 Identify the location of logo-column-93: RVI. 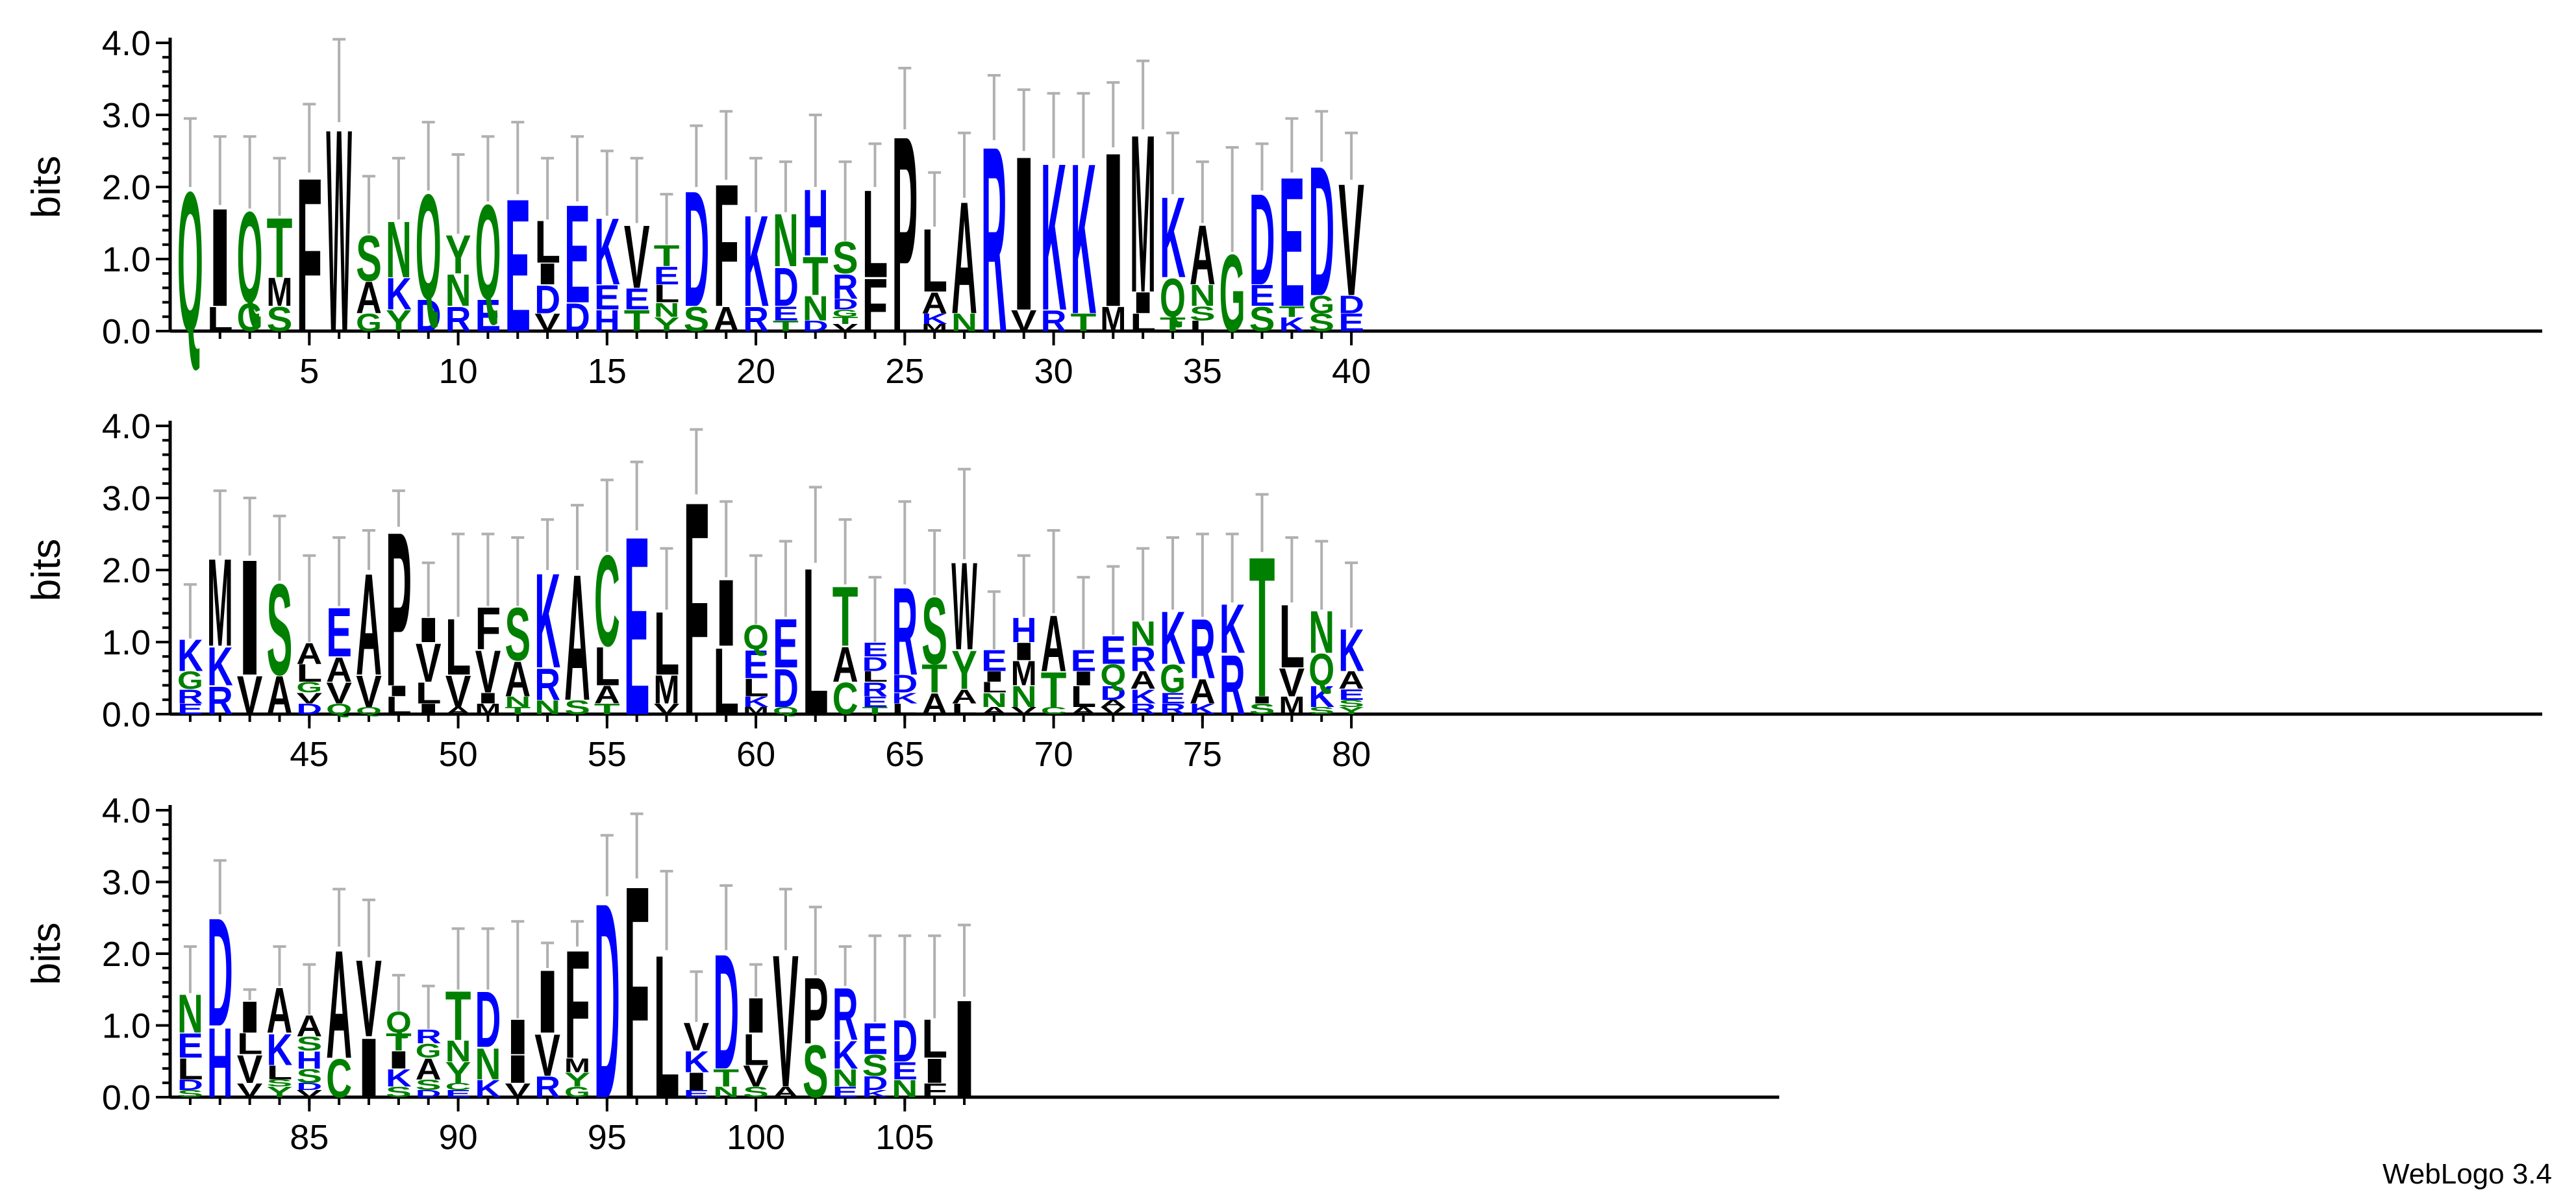
(547, 1022).